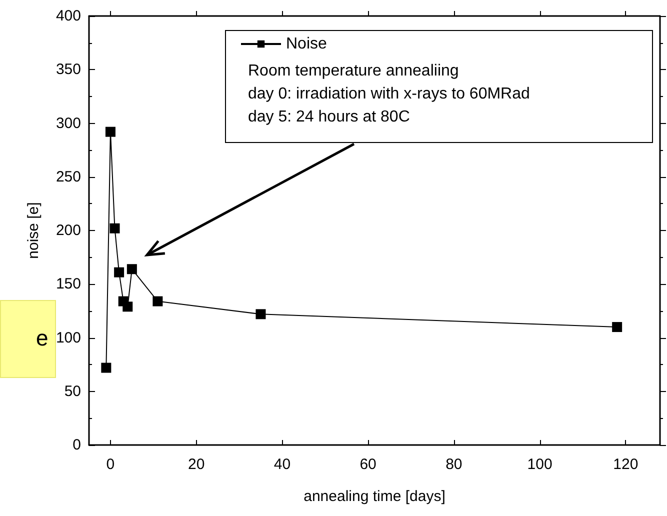 This screenshot has height=516, width=667. Describe the element at coordinates (68, 284) in the screenshot. I see `y-tick-label: 150` at that location.